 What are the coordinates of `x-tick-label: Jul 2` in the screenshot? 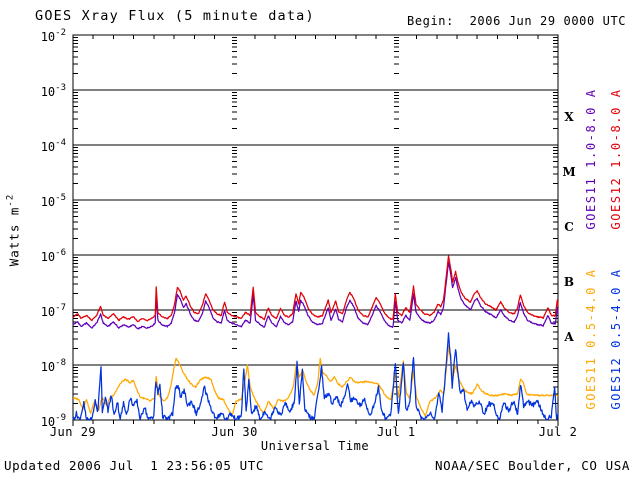 It's located at (558, 432).